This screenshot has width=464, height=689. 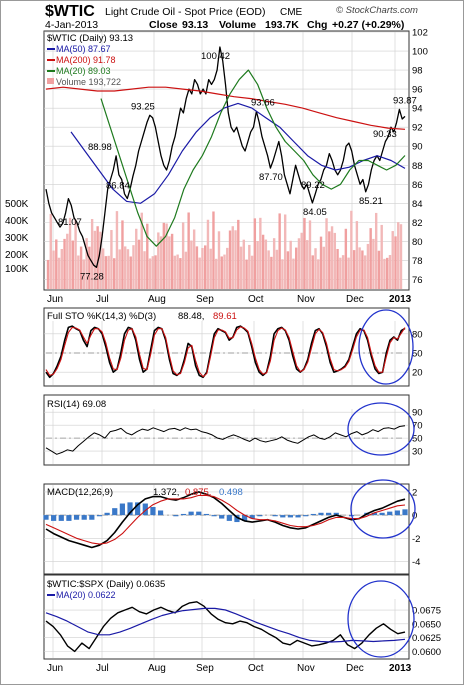 I want to click on y-tick-label: 90, so click(x=417, y=413).